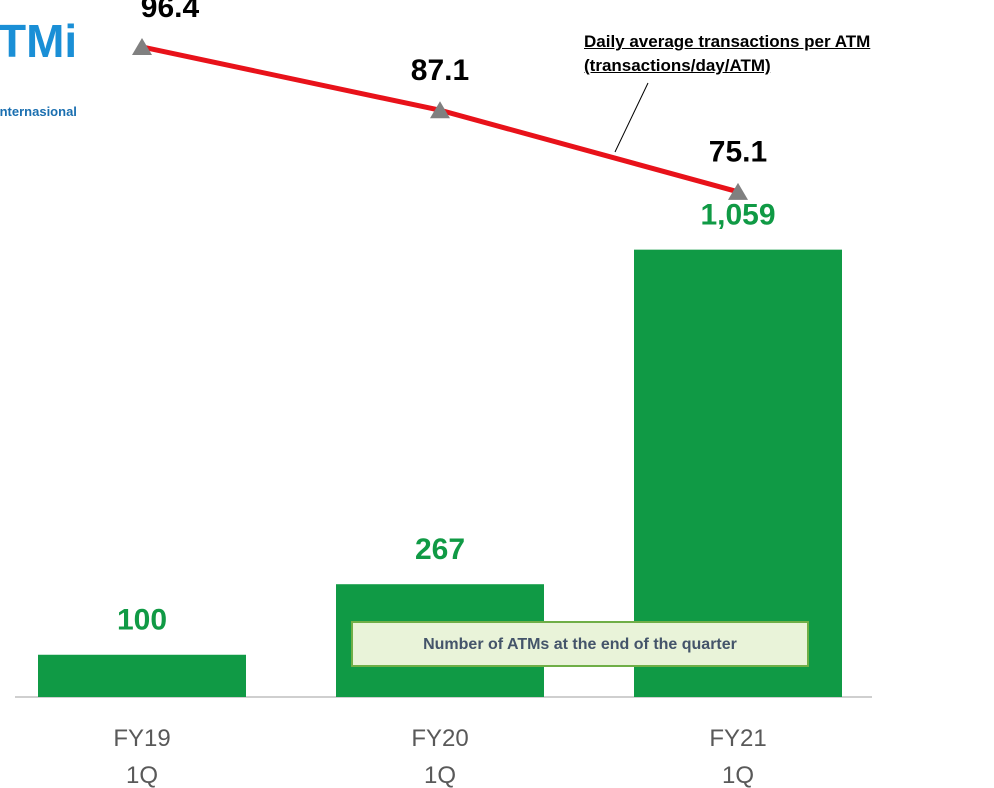  I want to click on logo: TMi, so click(39, 41).